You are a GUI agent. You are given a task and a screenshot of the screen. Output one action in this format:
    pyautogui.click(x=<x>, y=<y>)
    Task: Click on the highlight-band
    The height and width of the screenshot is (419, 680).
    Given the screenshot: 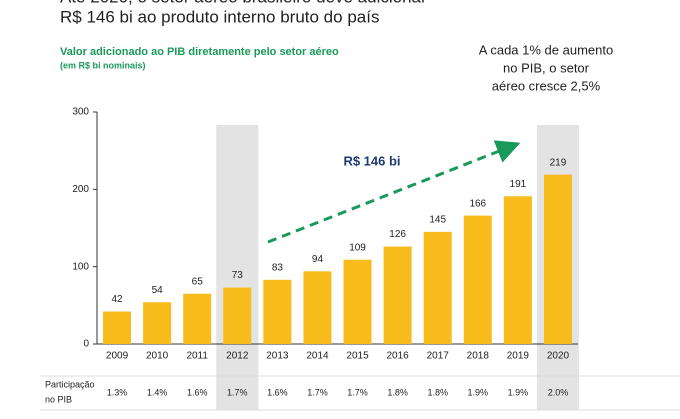 What is the action you would take?
    pyautogui.click(x=237, y=267)
    